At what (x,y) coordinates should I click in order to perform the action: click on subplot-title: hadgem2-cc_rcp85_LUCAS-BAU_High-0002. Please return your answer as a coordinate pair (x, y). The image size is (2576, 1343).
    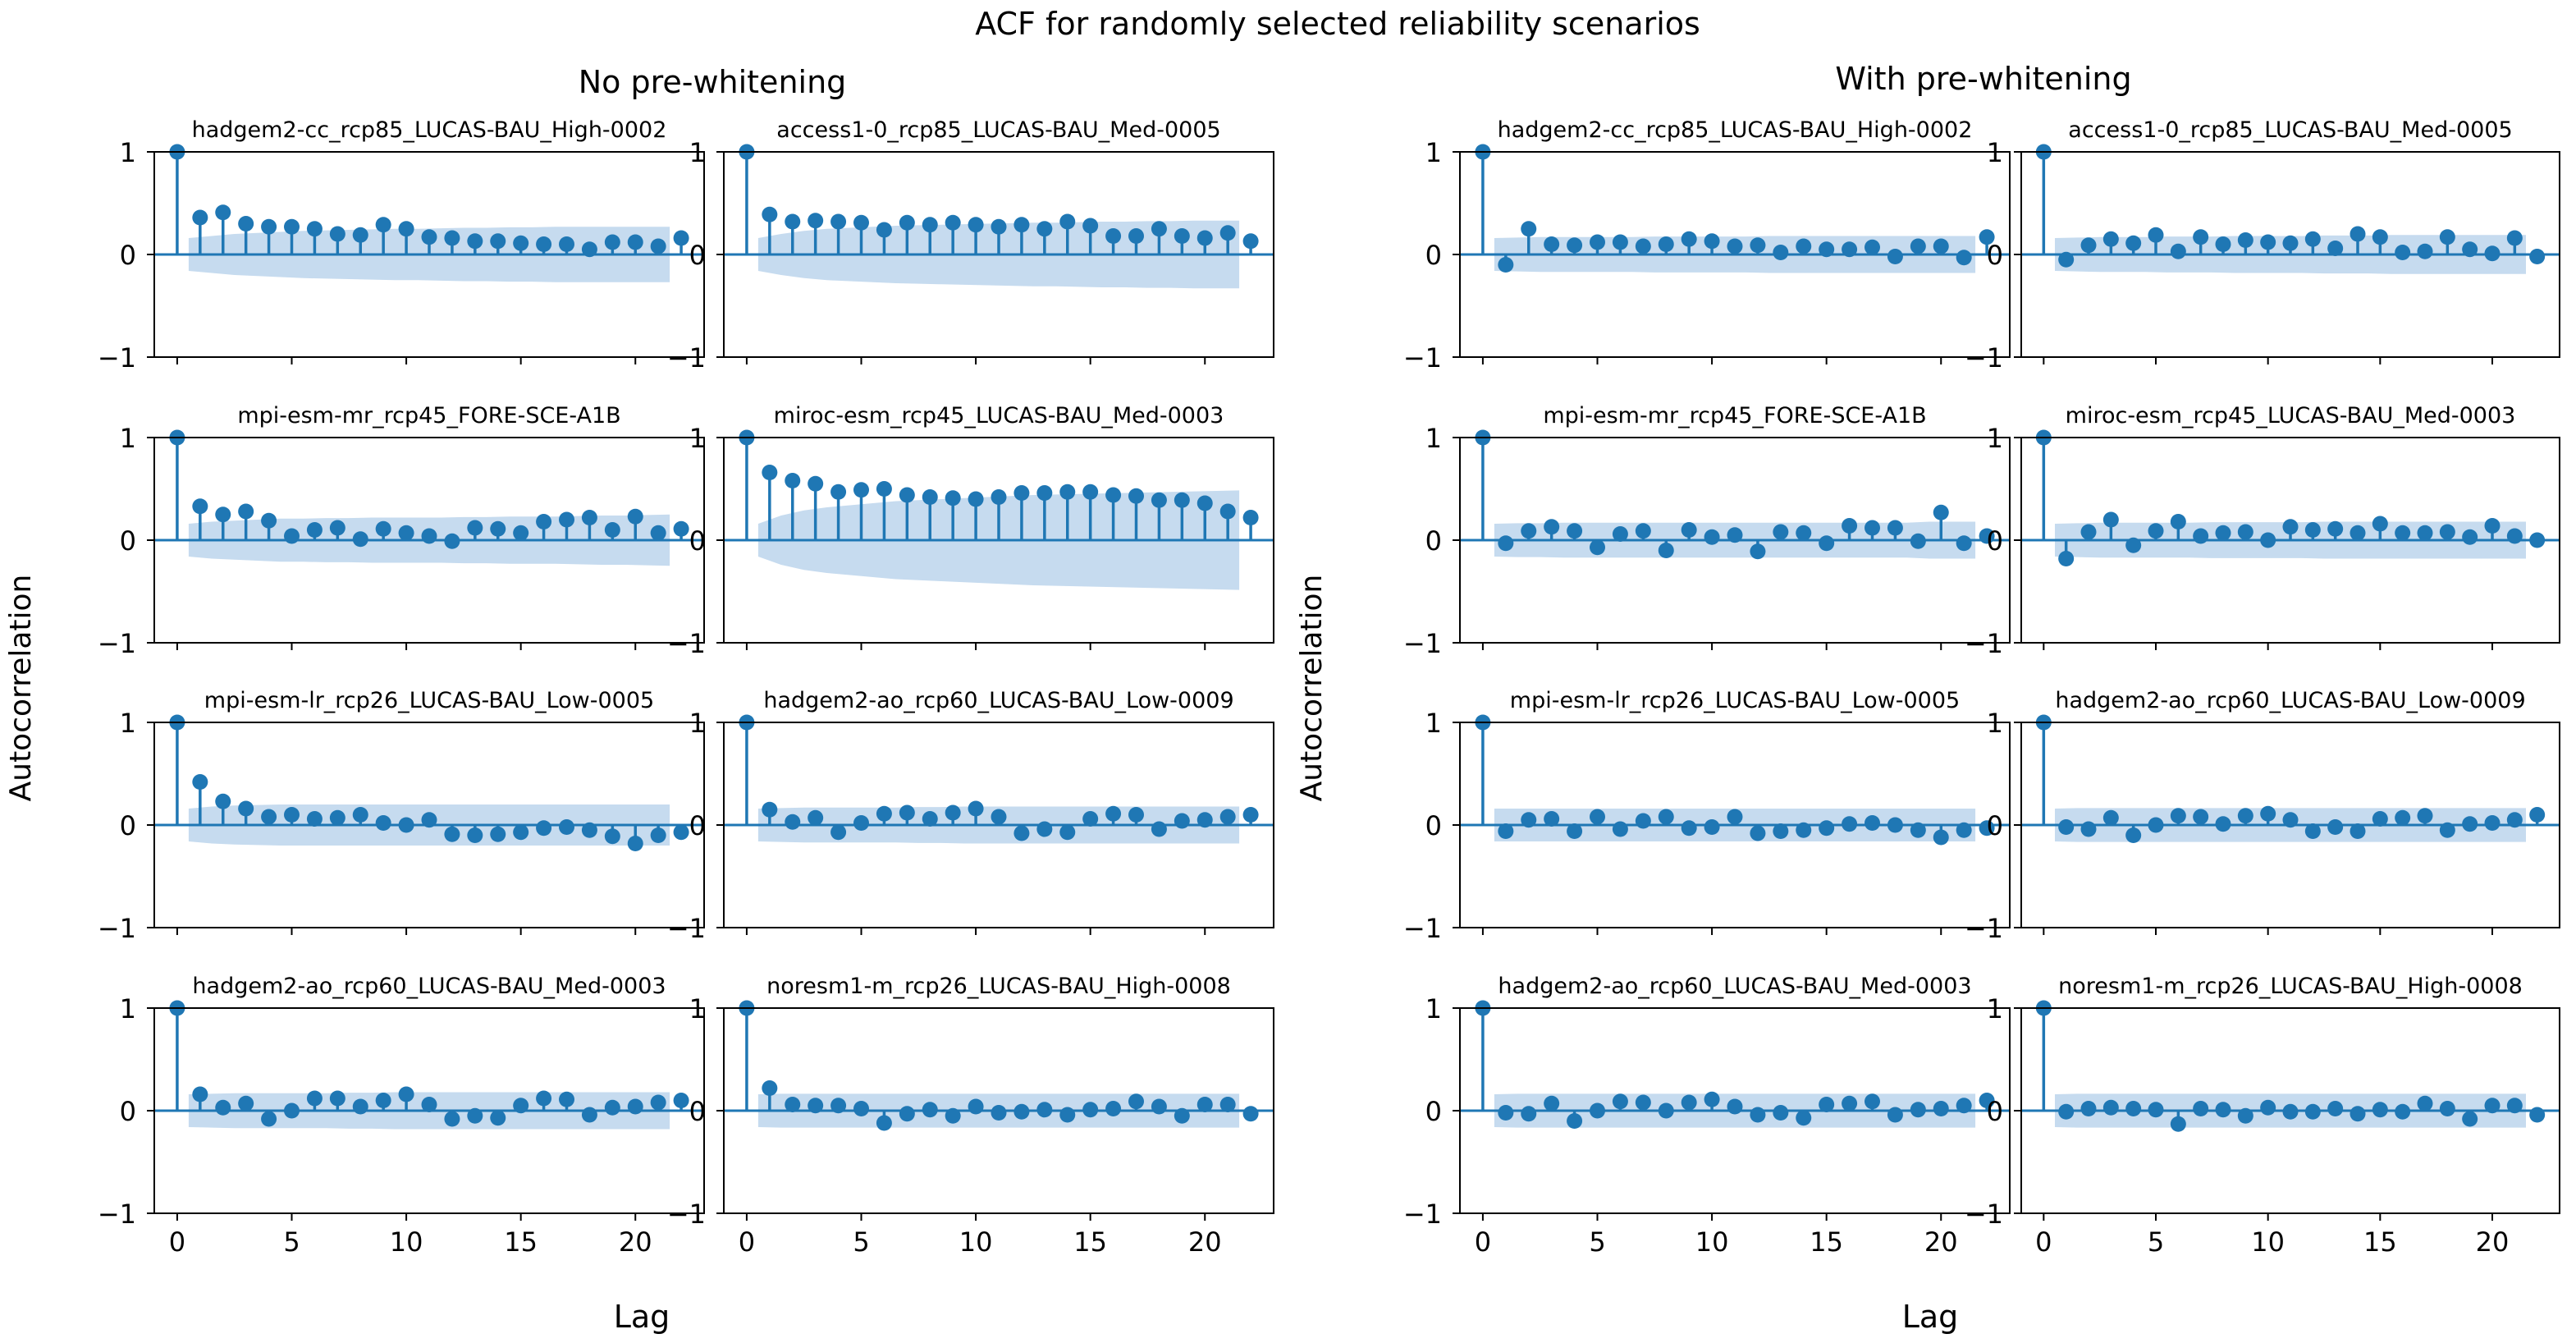
    Looking at the image, I should click on (1735, 130).